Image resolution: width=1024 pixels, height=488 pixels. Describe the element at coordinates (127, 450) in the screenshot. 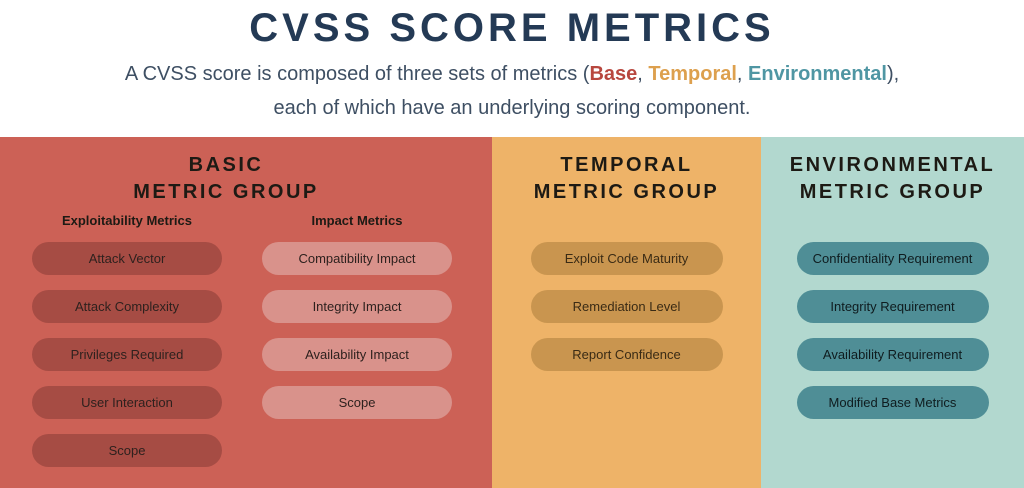

I see `pill-exploitability-scope: Scope` at that location.